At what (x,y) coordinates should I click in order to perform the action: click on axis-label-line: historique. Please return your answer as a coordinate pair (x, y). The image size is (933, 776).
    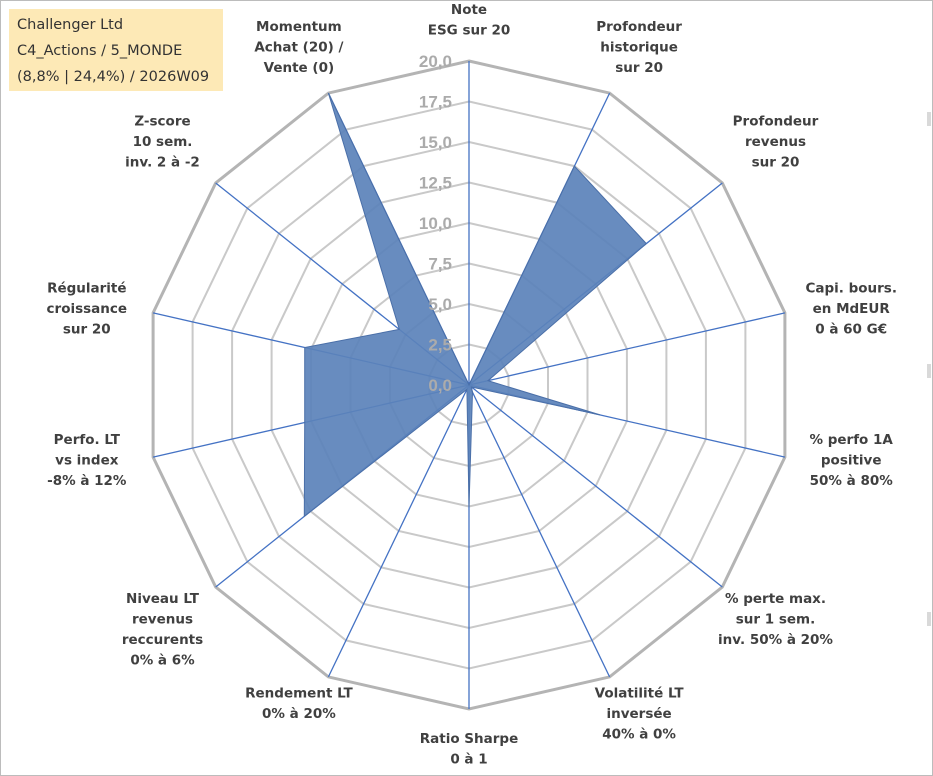
    Looking at the image, I should click on (639, 48).